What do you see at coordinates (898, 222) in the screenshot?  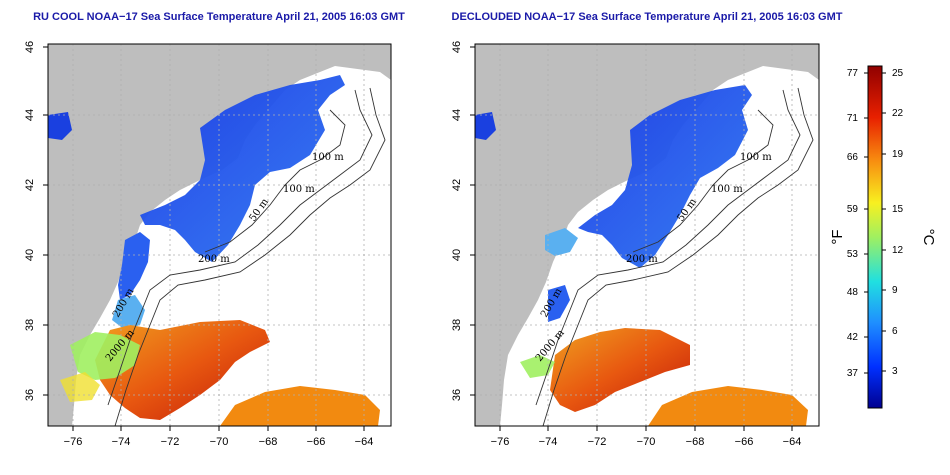 I see `celsius-tick-labels: 25 22 19 15 12 9 6 3` at bounding box center [898, 222].